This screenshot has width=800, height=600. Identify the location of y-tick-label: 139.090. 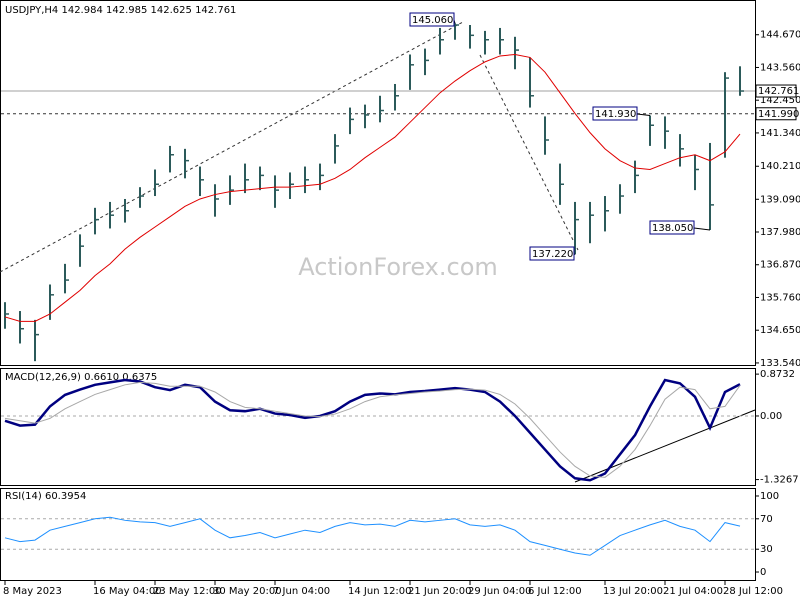
(780, 199).